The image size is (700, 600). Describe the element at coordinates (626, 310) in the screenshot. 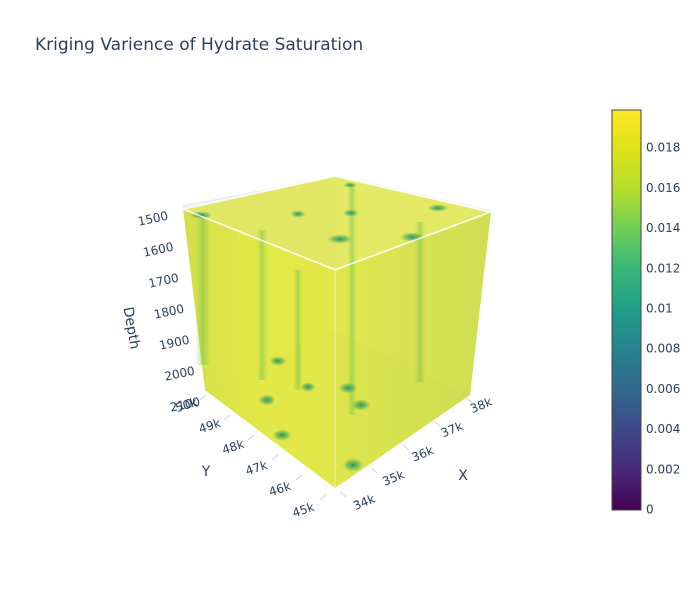

I see `colorbar-gradient` at that location.